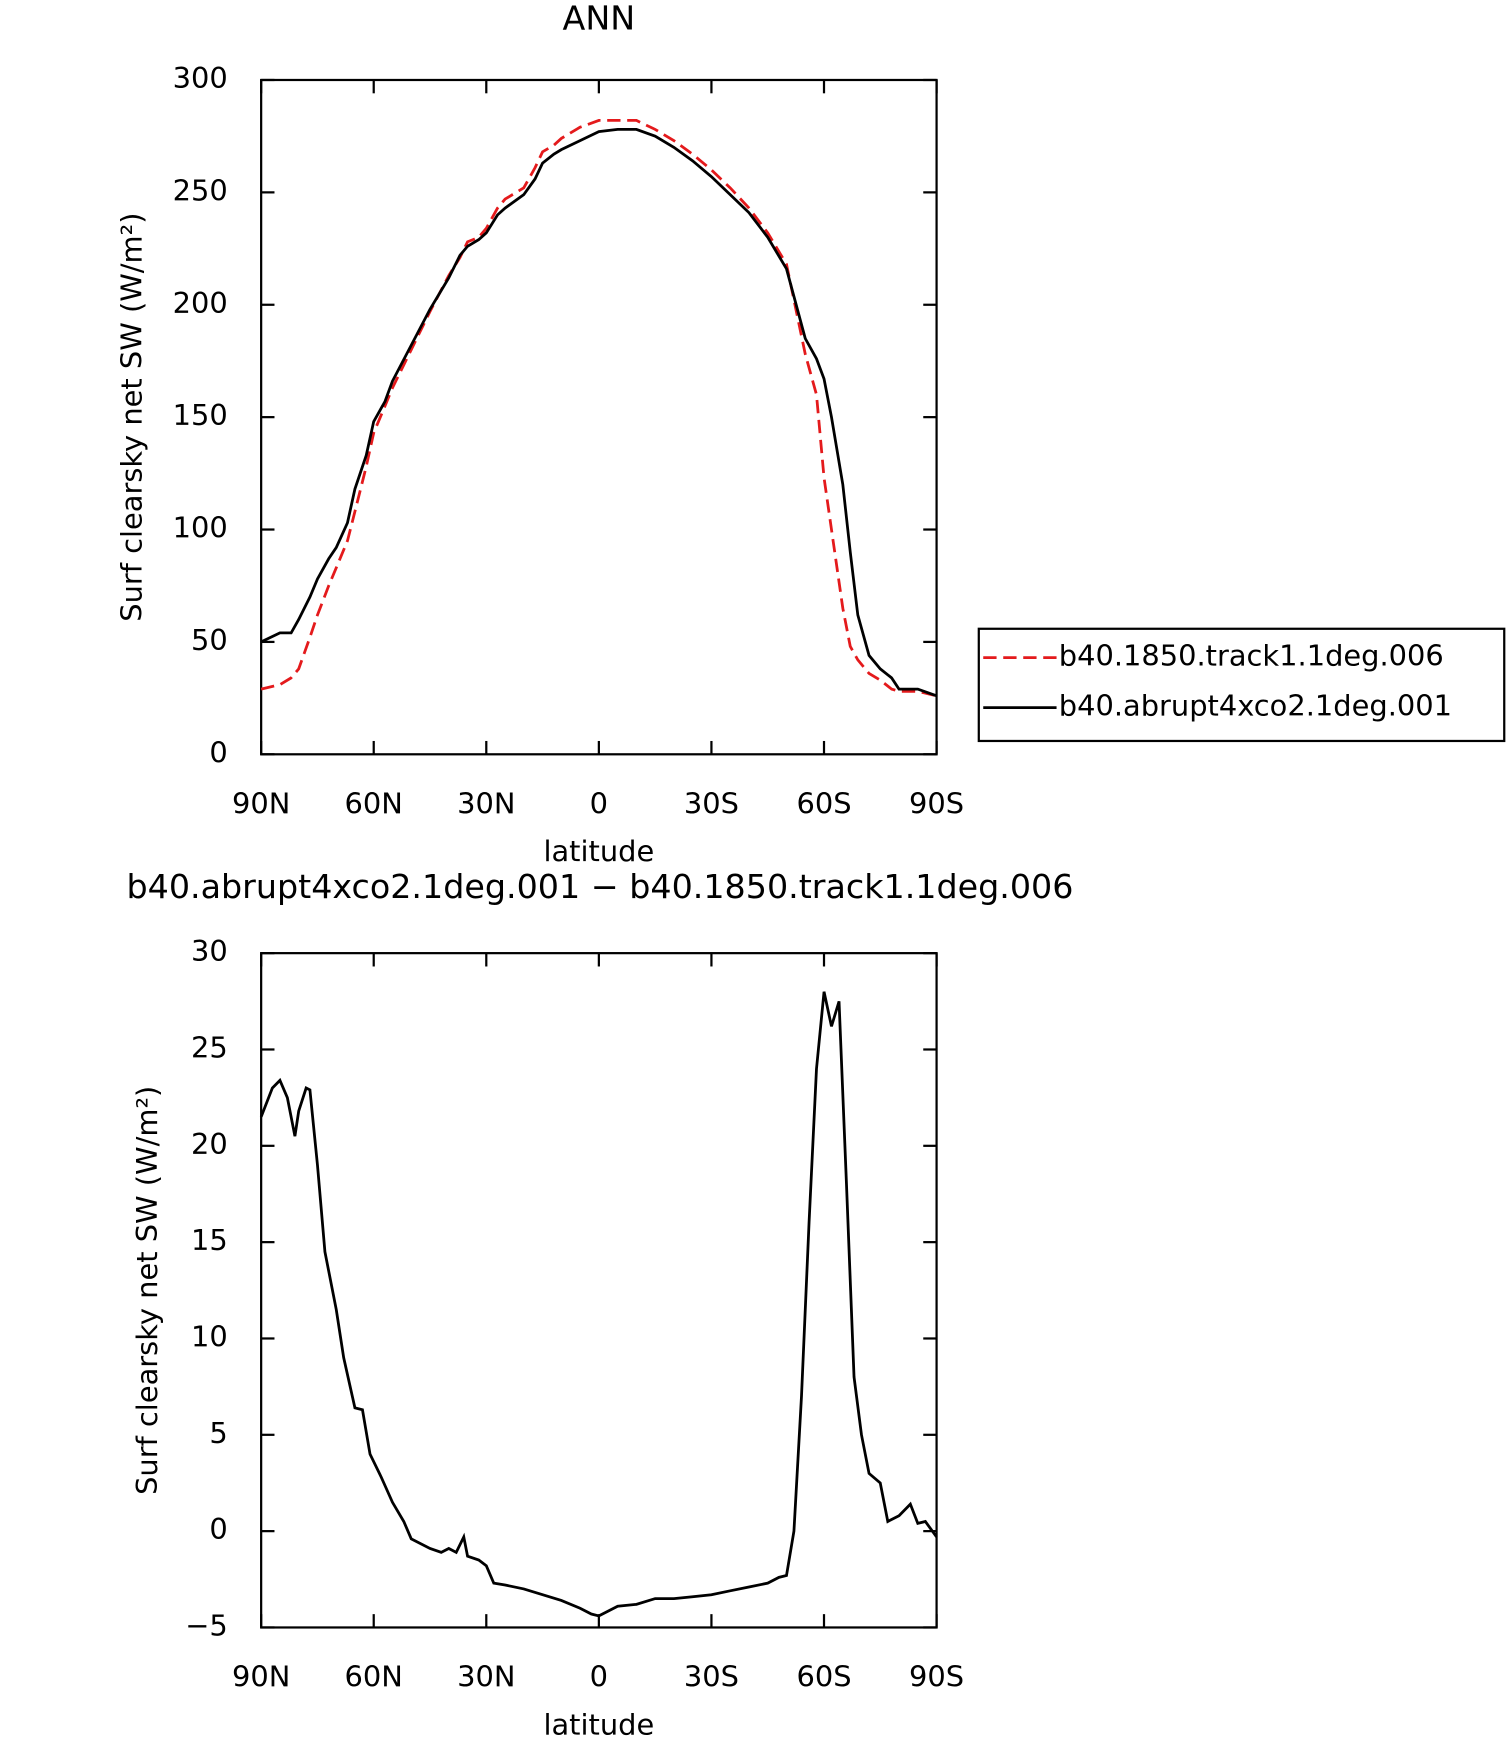  I want to click on y-tick-label: 5, so click(218, 1433).